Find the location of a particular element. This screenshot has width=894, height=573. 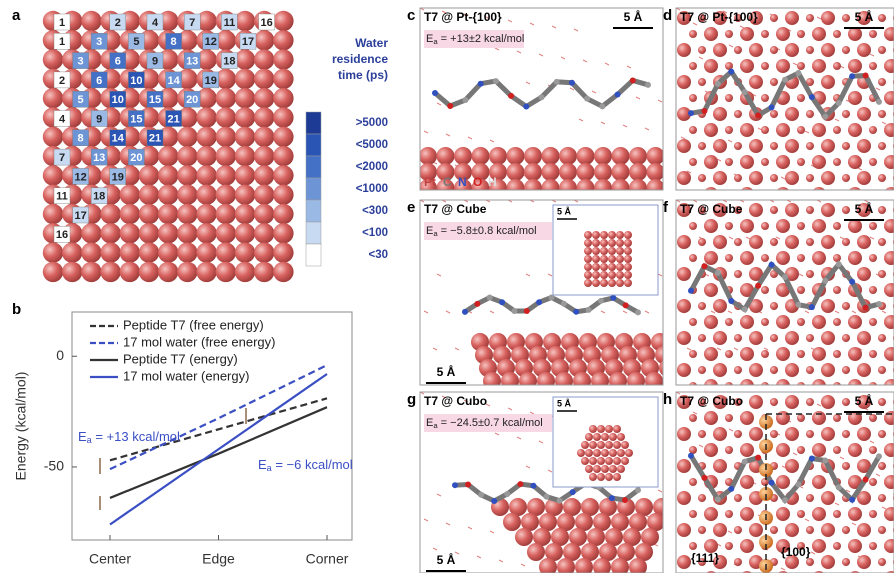

site-label: 16 is located at coordinates (266, 23).